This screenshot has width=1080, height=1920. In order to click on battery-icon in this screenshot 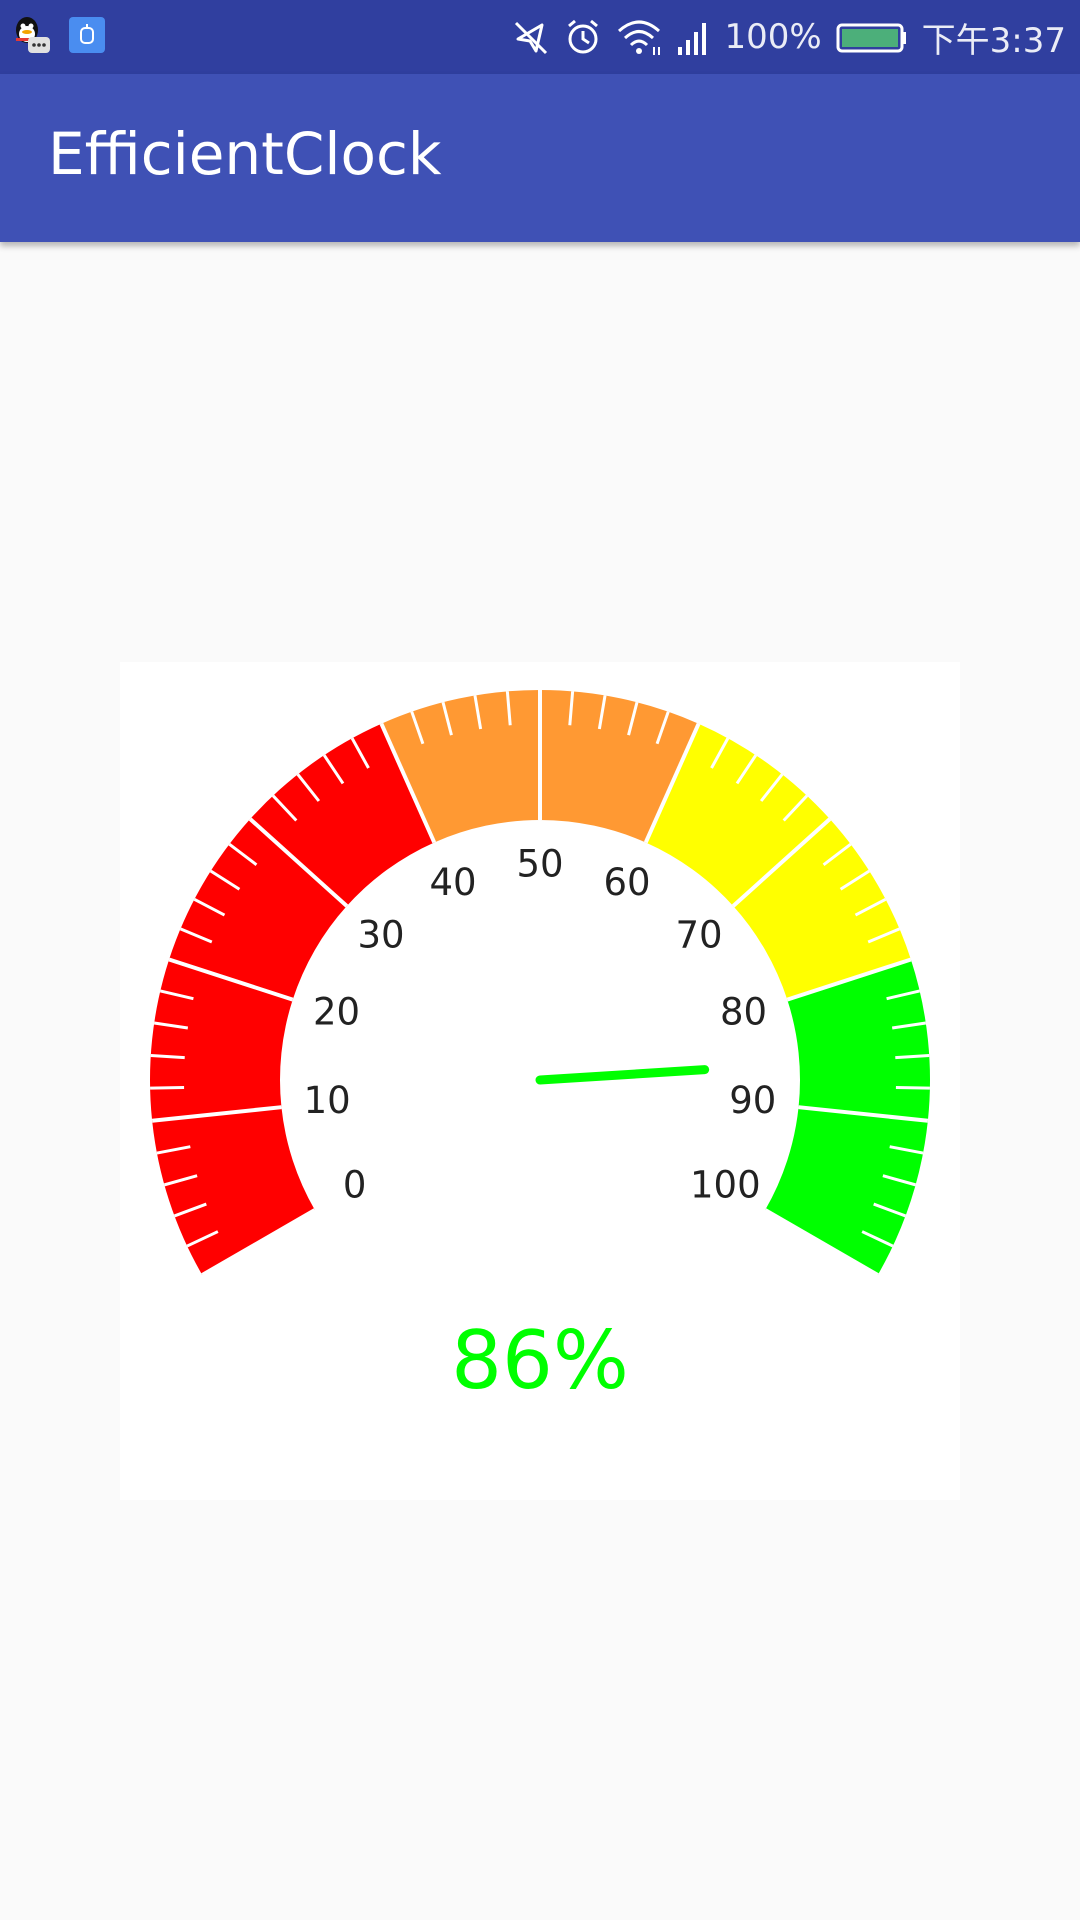, I will do `click(872, 37)`.